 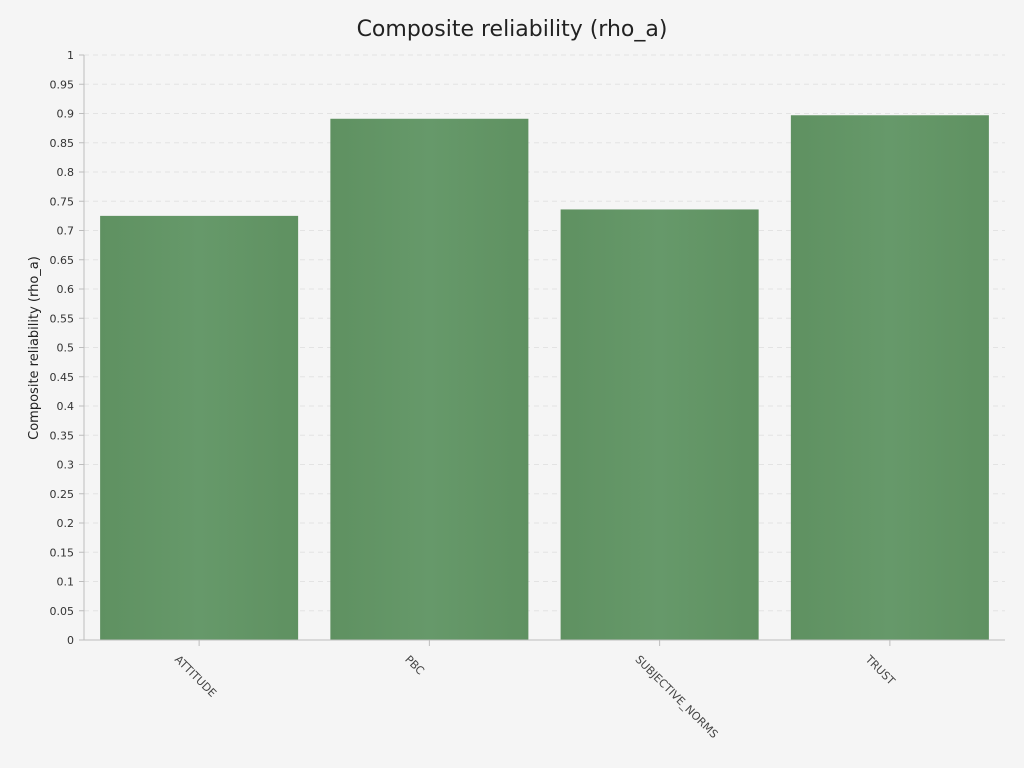 What do you see at coordinates (70, 55) in the screenshot?
I see `y-tick-label: 1` at bounding box center [70, 55].